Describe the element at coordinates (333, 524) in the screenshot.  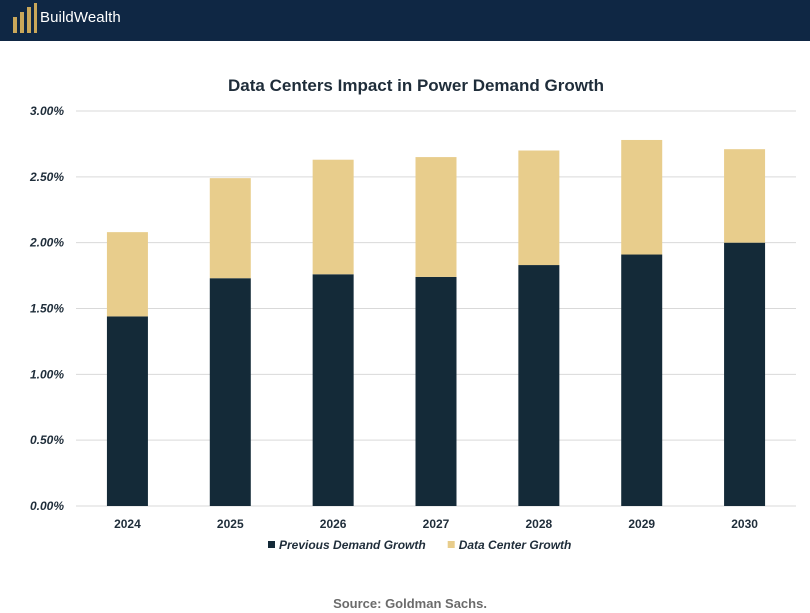
I see `x-tick-label: 2026` at that location.